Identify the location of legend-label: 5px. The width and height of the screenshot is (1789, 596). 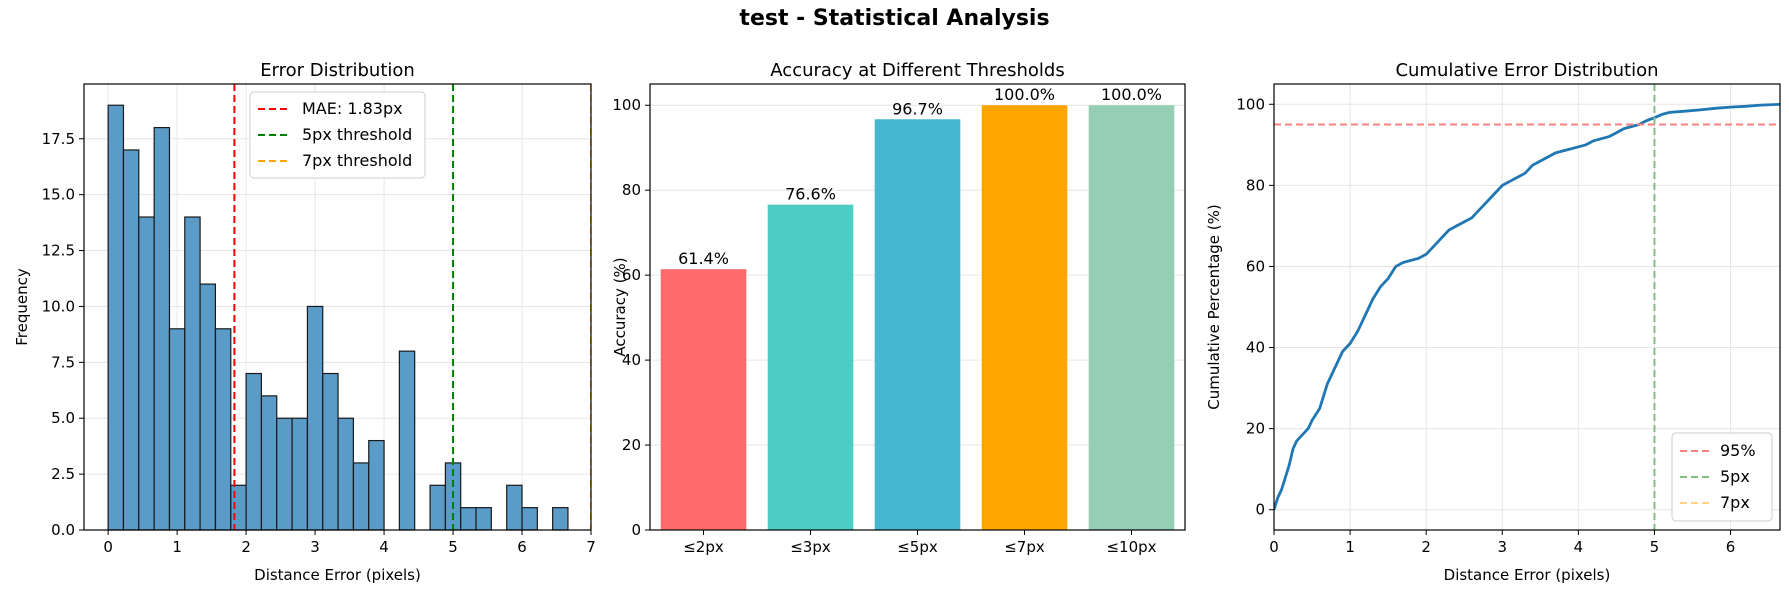
(1735, 476).